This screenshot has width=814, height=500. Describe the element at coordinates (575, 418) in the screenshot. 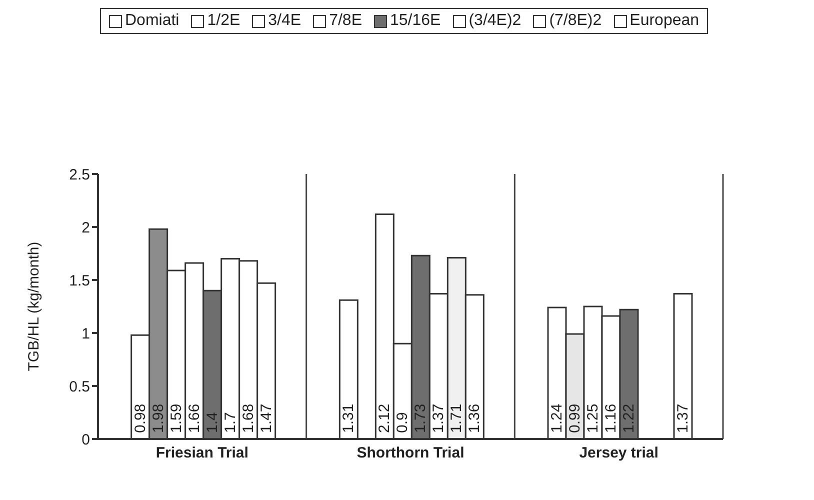

I see `data-label: 0.99` at that location.